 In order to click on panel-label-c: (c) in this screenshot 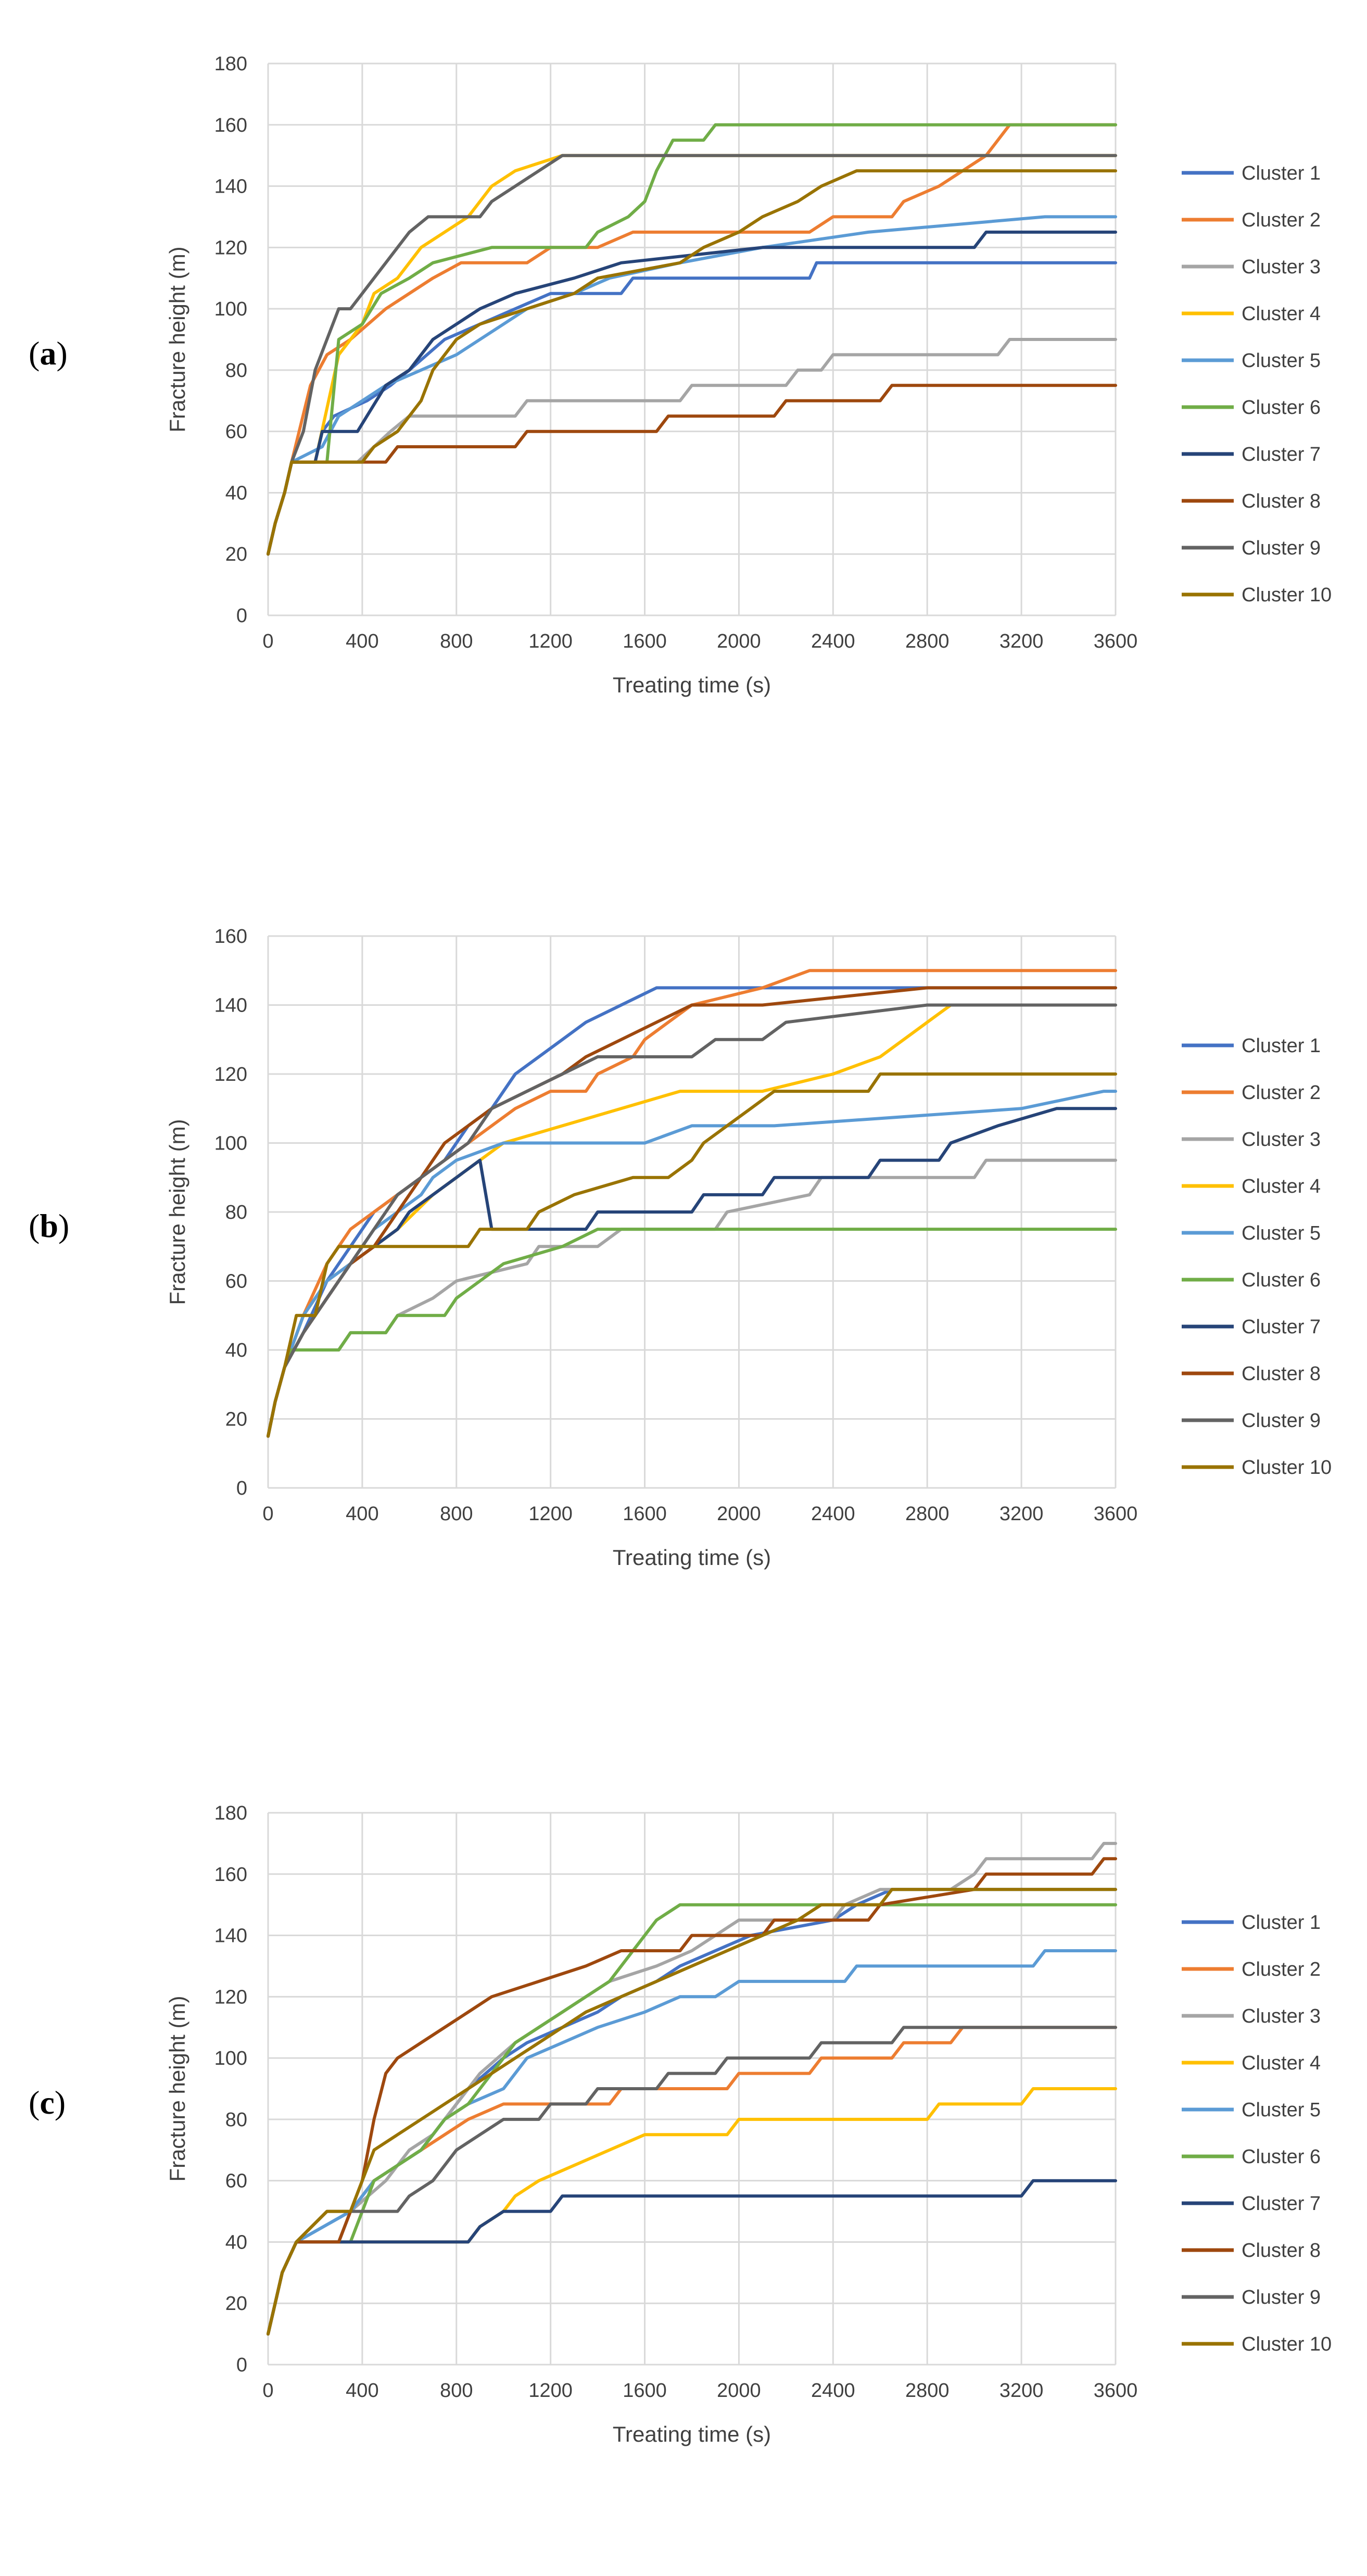, I will do `click(47, 2102)`.